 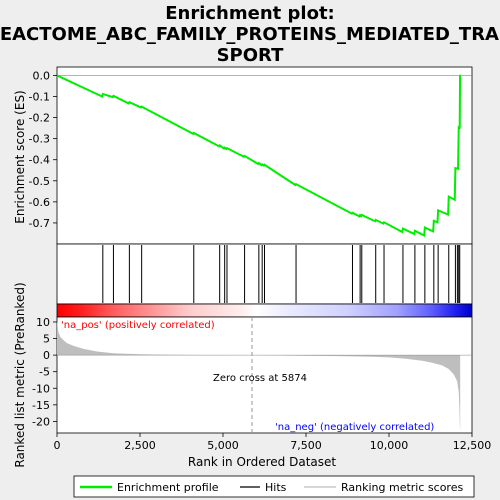 I want to click on x-axis-label: Rank in Ordered Dataset, so click(x=262, y=462).